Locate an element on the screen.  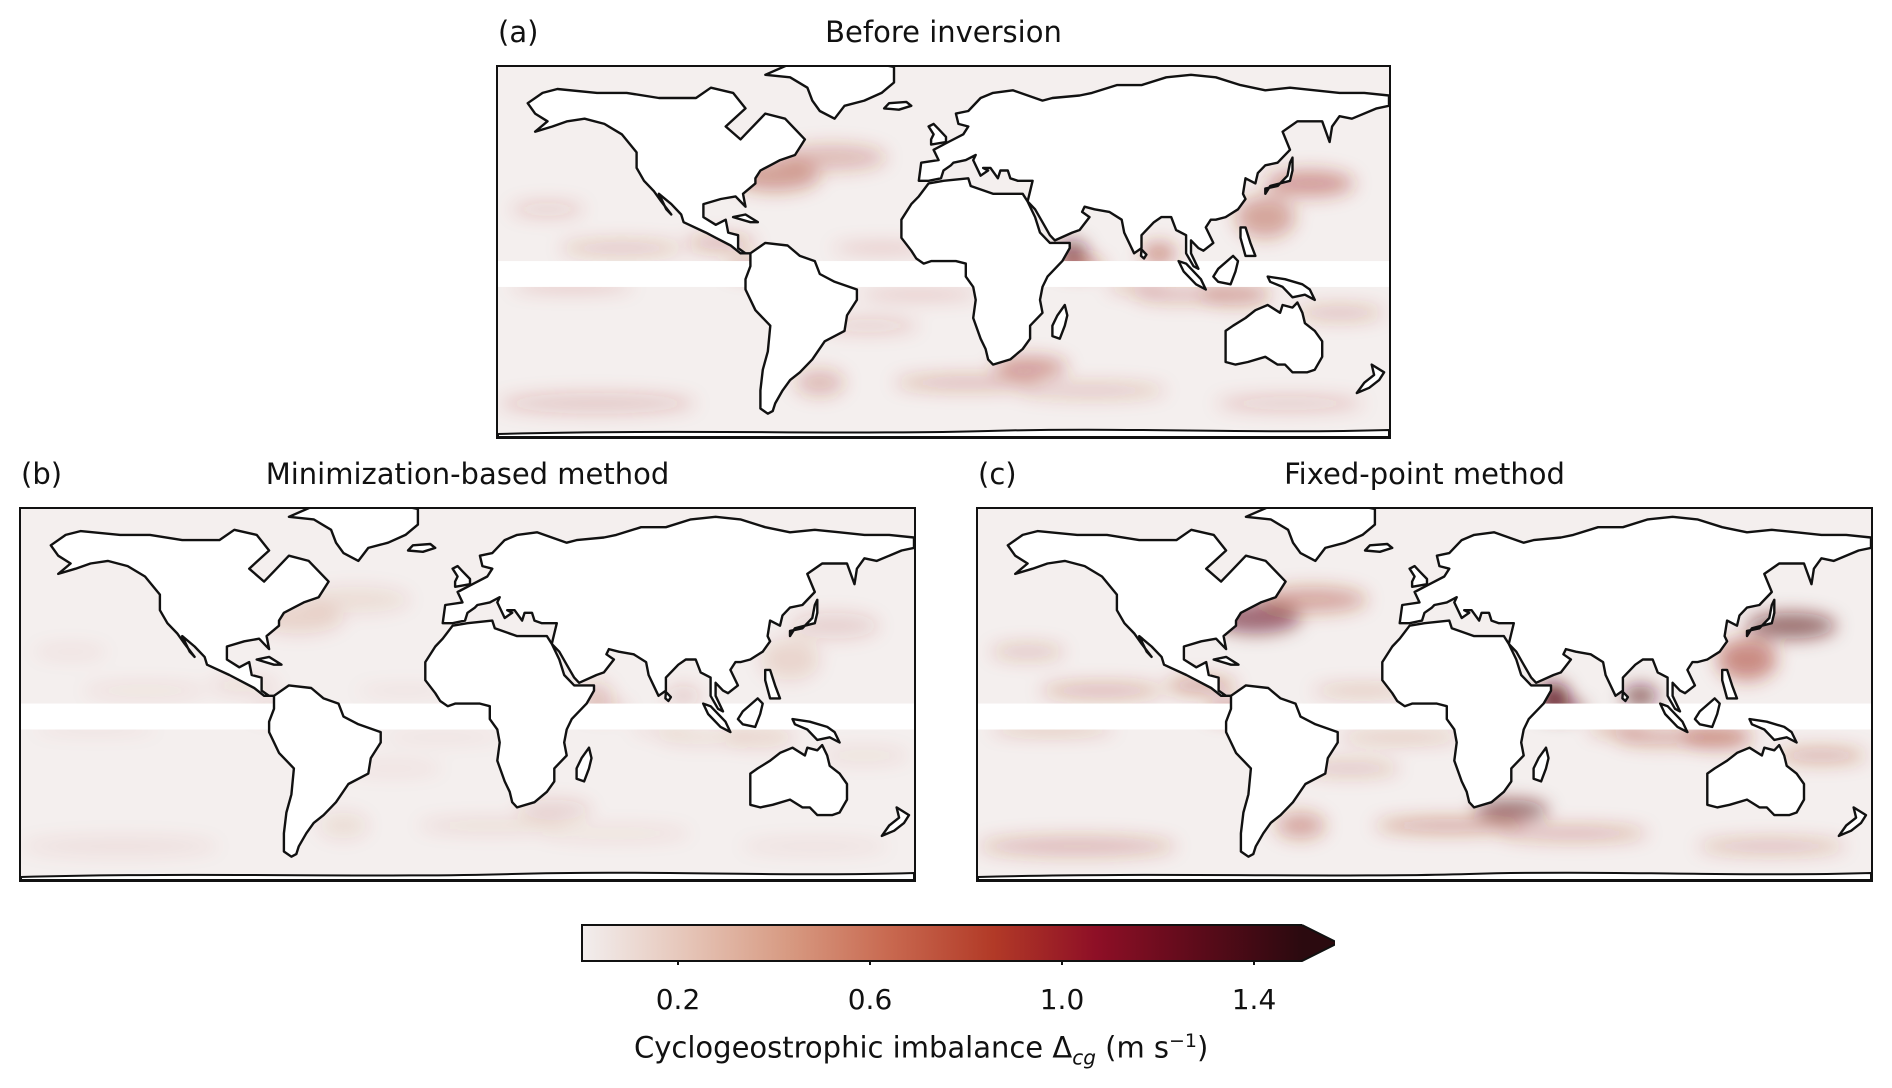
colorbar-label-units-close: ) is located at coordinates (1203, 1047).